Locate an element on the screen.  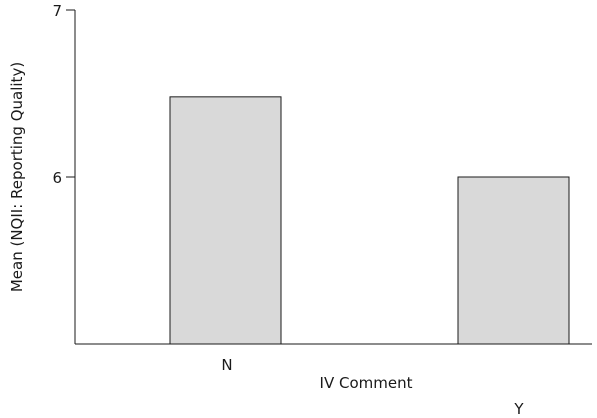
y-tick-label: 7 is located at coordinates (57, 11).